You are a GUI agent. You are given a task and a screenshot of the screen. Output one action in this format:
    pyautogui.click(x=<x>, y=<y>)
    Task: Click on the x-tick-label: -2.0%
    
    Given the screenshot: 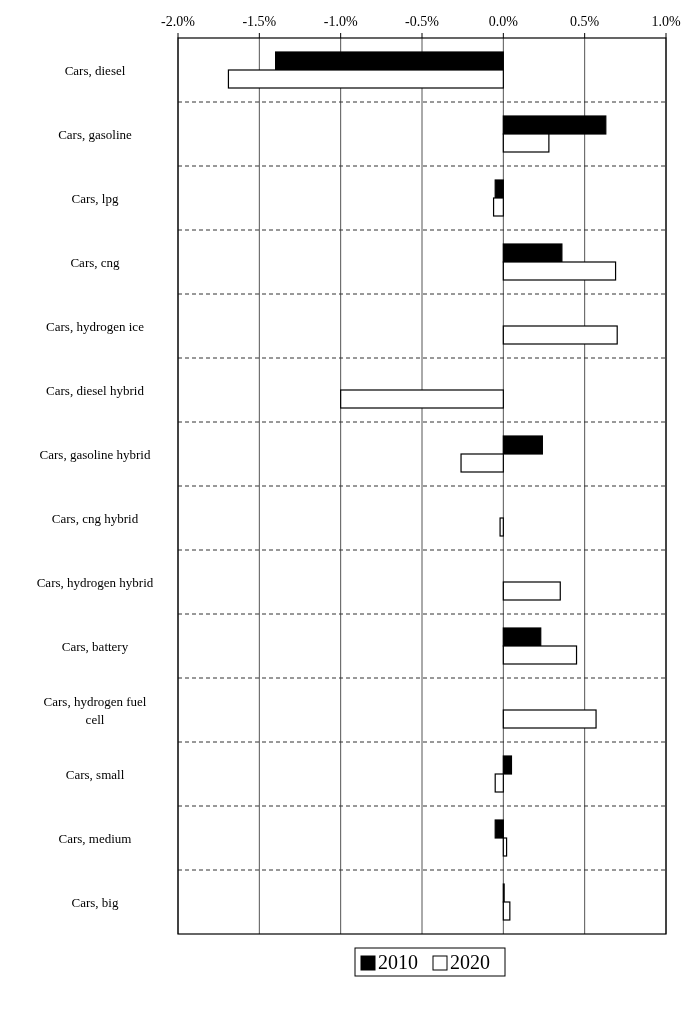 What is the action you would take?
    pyautogui.click(x=178, y=21)
    